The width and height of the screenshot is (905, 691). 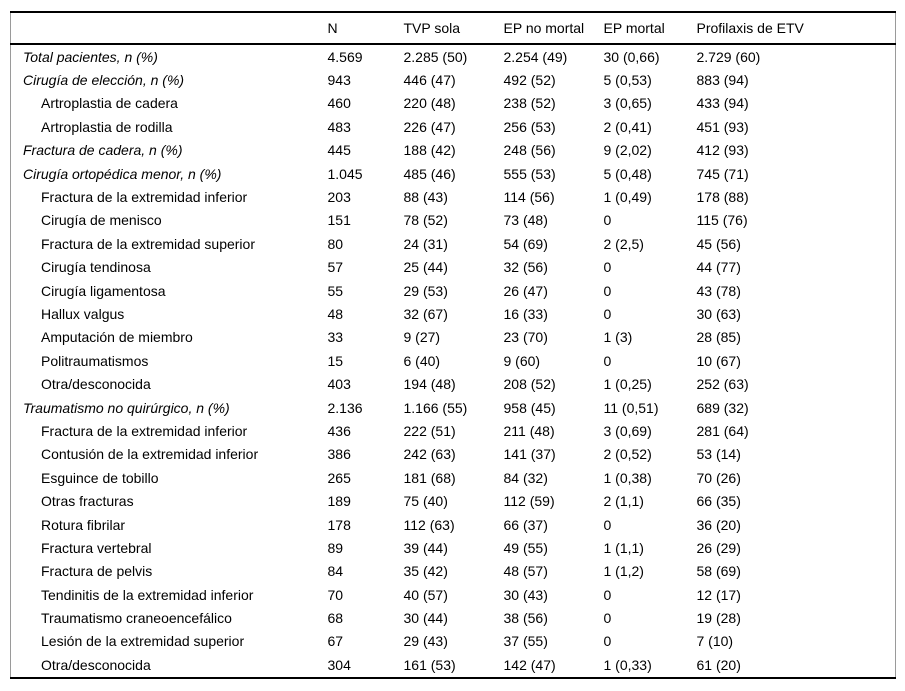 I want to click on cell-value: 25 (44), so click(x=425, y=267).